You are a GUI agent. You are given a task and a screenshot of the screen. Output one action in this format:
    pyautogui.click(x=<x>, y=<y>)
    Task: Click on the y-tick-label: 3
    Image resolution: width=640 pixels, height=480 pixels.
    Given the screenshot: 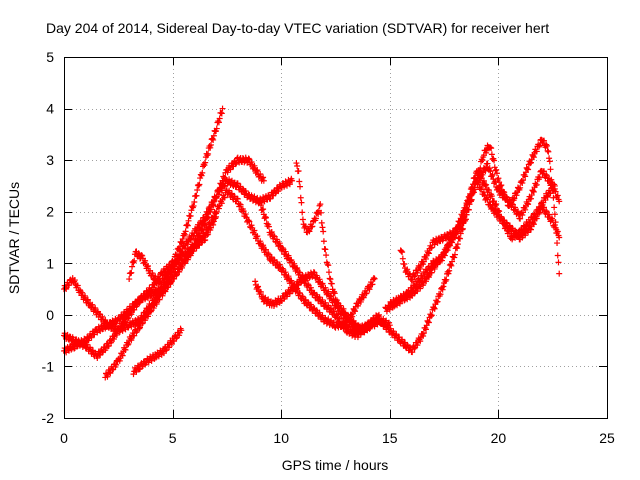 What is the action you would take?
    pyautogui.click(x=50, y=160)
    